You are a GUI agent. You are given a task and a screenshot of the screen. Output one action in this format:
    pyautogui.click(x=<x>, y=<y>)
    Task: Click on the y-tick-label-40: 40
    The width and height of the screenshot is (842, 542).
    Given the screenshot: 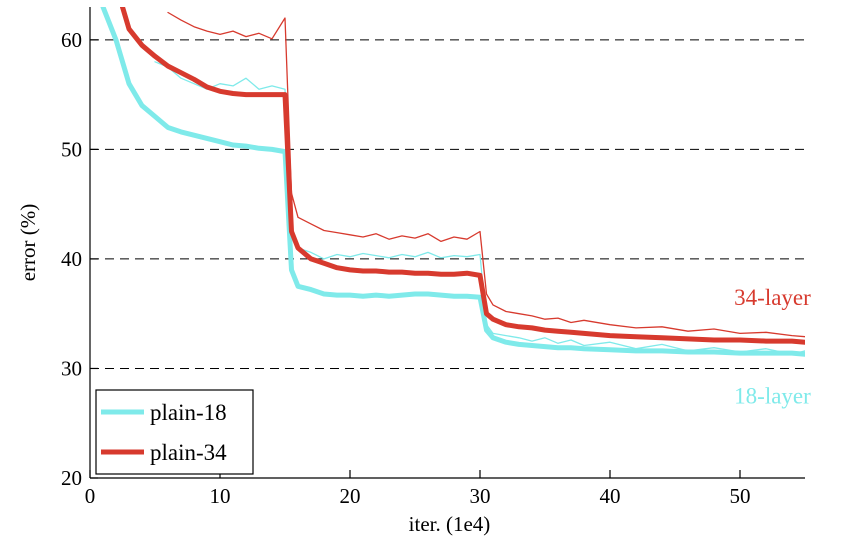 What is the action you would take?
    pyautogui.click(x=71, y=259)
    